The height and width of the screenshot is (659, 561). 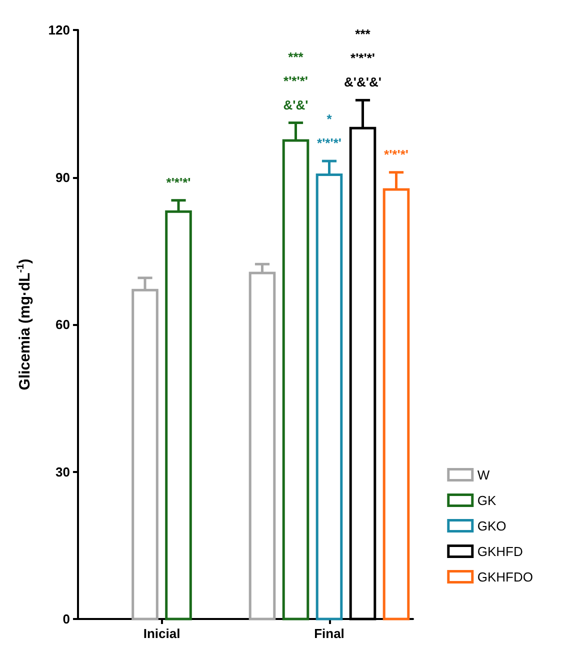 I want to click on legend-label: GKO, so click(x=491, y=526).